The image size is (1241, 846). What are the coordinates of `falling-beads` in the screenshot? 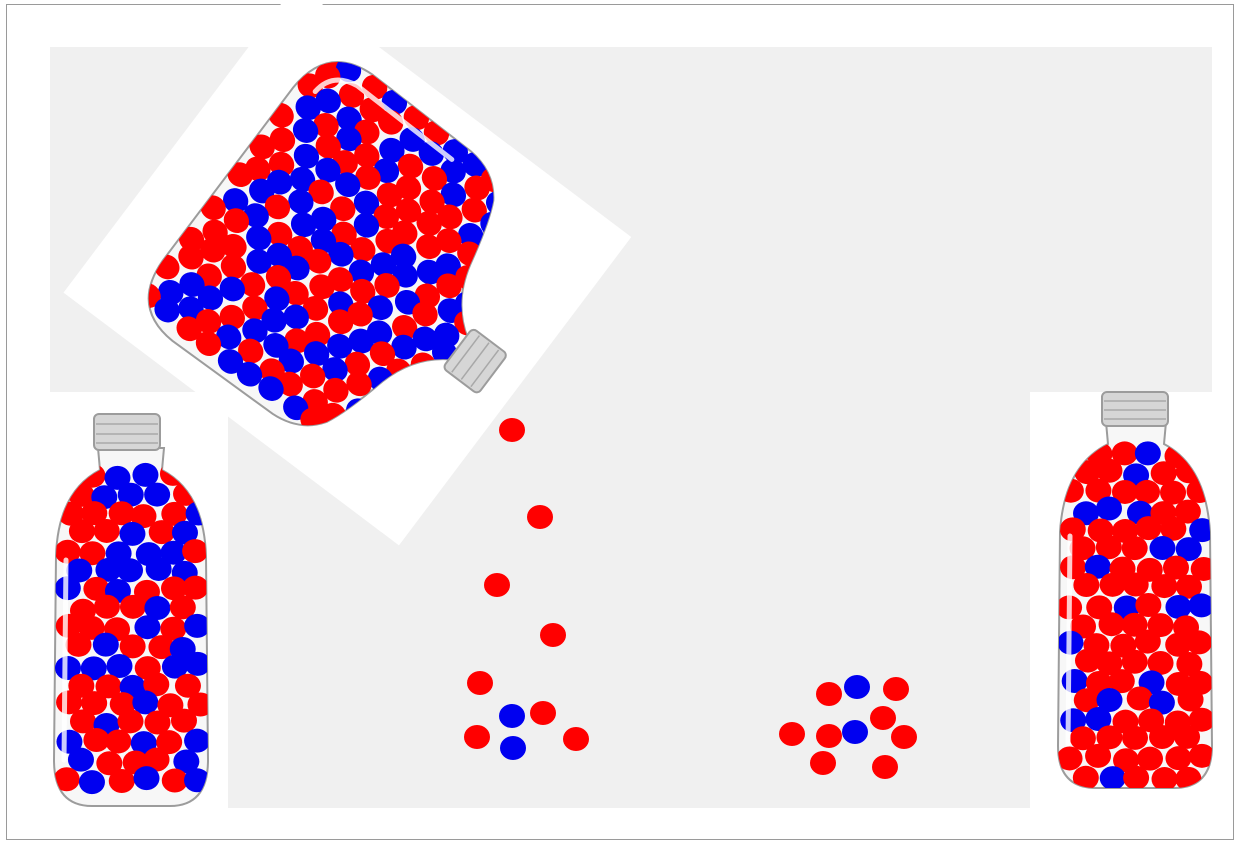 It's located at (516, 556).